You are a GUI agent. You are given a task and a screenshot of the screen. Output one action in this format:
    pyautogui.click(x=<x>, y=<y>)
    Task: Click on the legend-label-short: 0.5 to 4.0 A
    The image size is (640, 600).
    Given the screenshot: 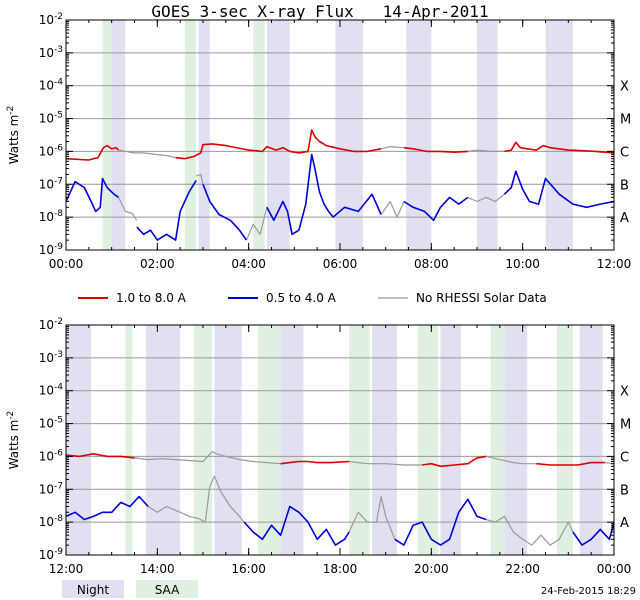 What is the action you would take?
    pyautogui.click(x=301, y=298)
    